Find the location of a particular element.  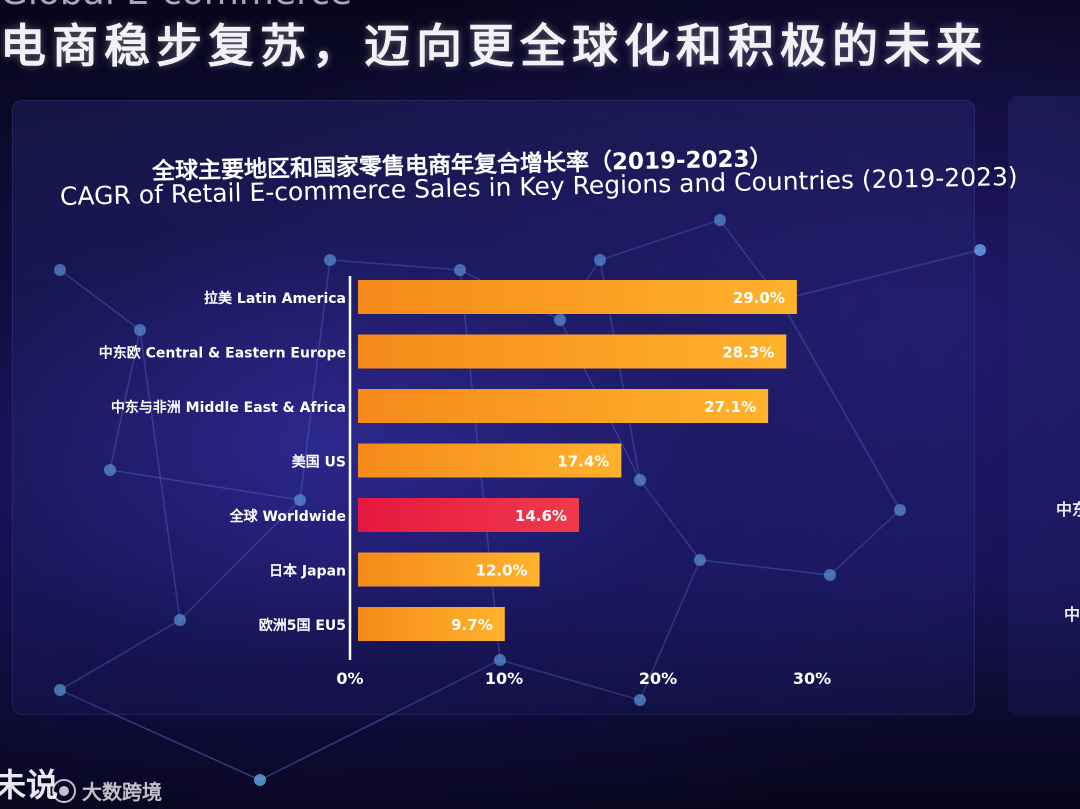

watermark: 大数跨境 is located at coordinates (107, 790).